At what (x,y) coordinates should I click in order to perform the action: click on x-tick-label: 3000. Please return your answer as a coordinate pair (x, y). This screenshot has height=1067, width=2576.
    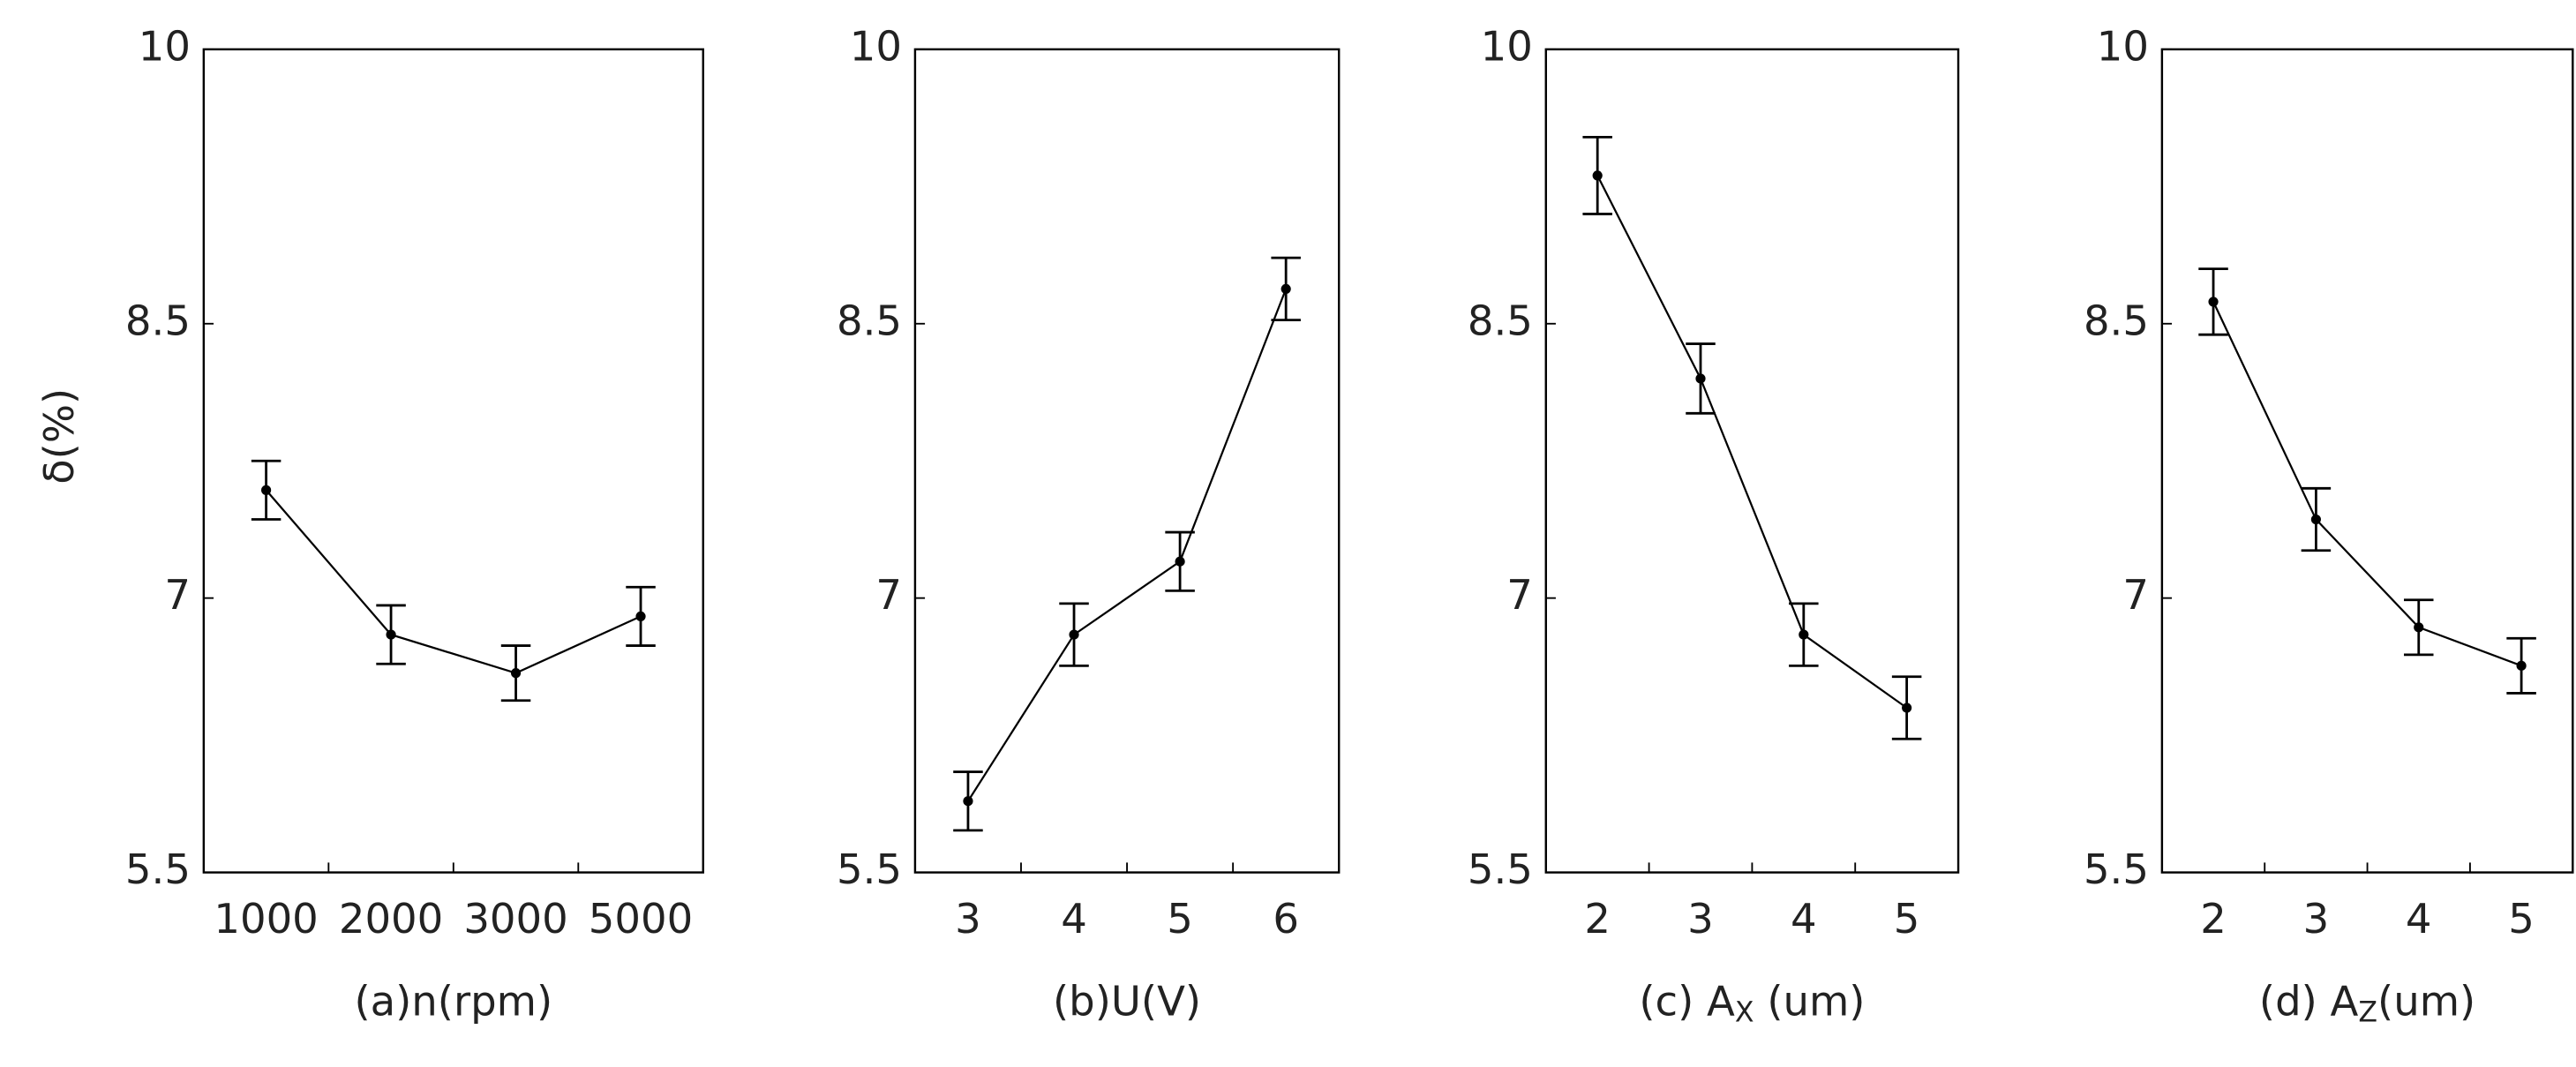
    Looking at the image, I should click on (515, 919).